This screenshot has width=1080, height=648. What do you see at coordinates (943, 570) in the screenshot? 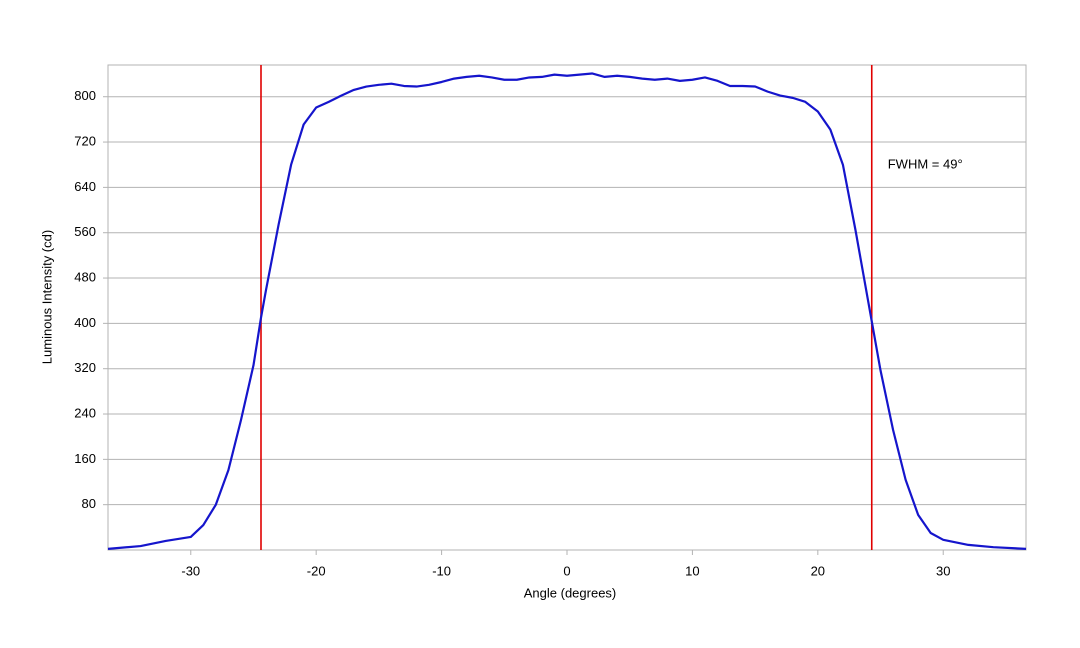
I see `x-tick-label: 30` at bounding box center [943, 570].